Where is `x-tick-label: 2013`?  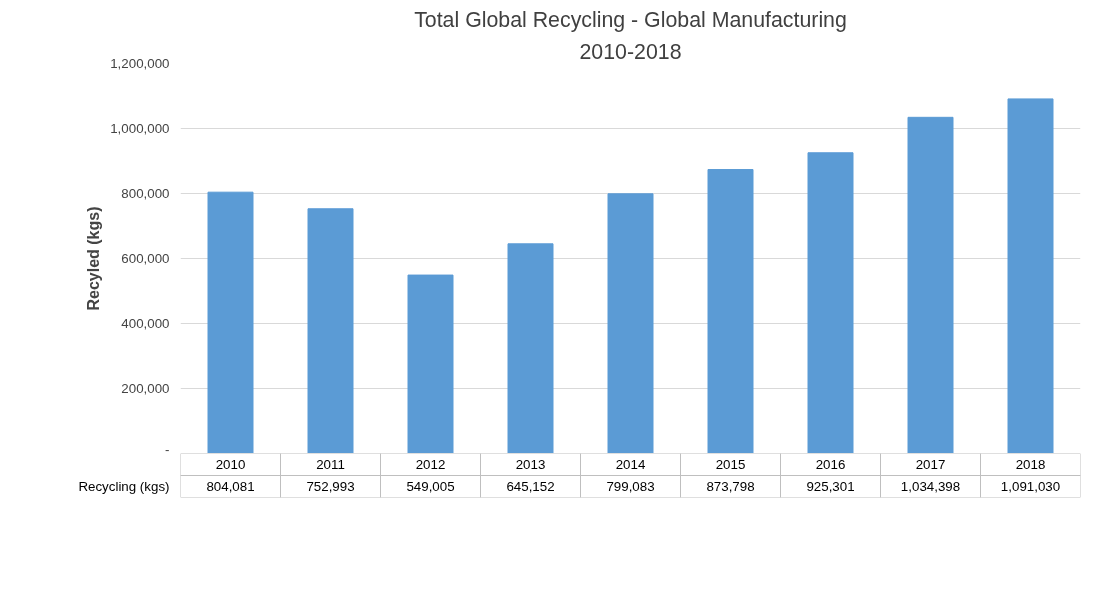
x-tick-label: 2013 is located at coordinates (530, 464).